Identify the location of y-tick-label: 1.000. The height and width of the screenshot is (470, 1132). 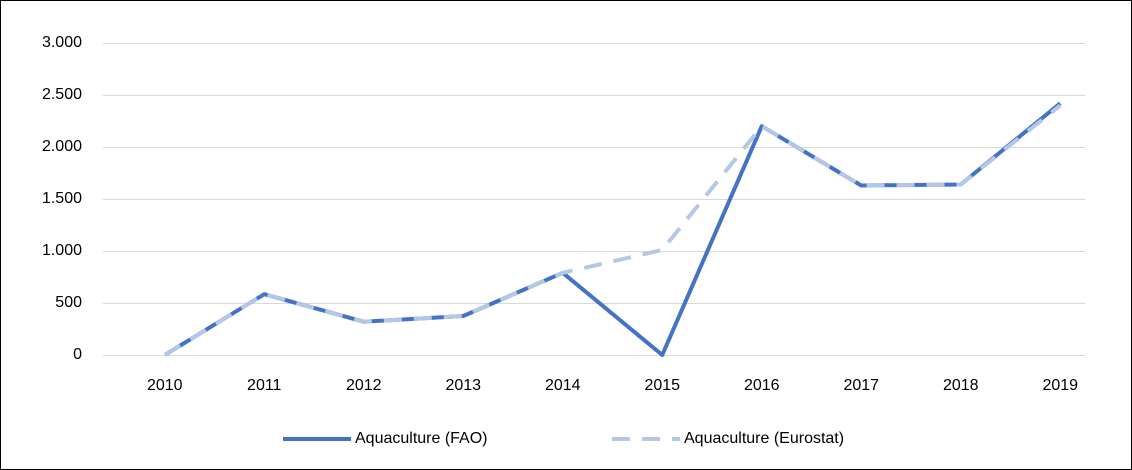
(62, 250).